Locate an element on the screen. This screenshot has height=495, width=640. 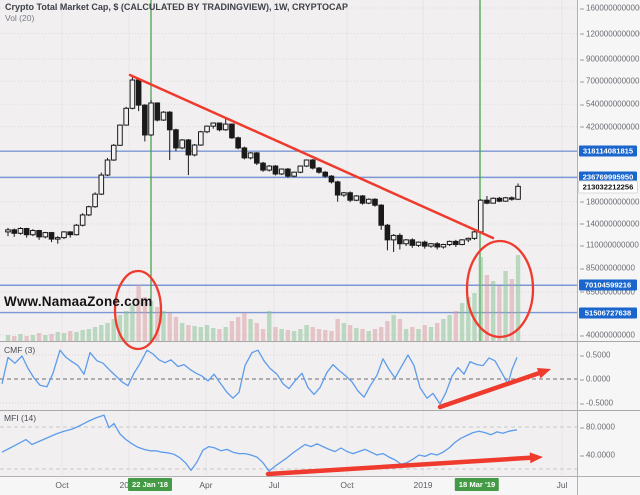
cmf-indicator-label: CMF (3) is located at coordinates (20, 350).